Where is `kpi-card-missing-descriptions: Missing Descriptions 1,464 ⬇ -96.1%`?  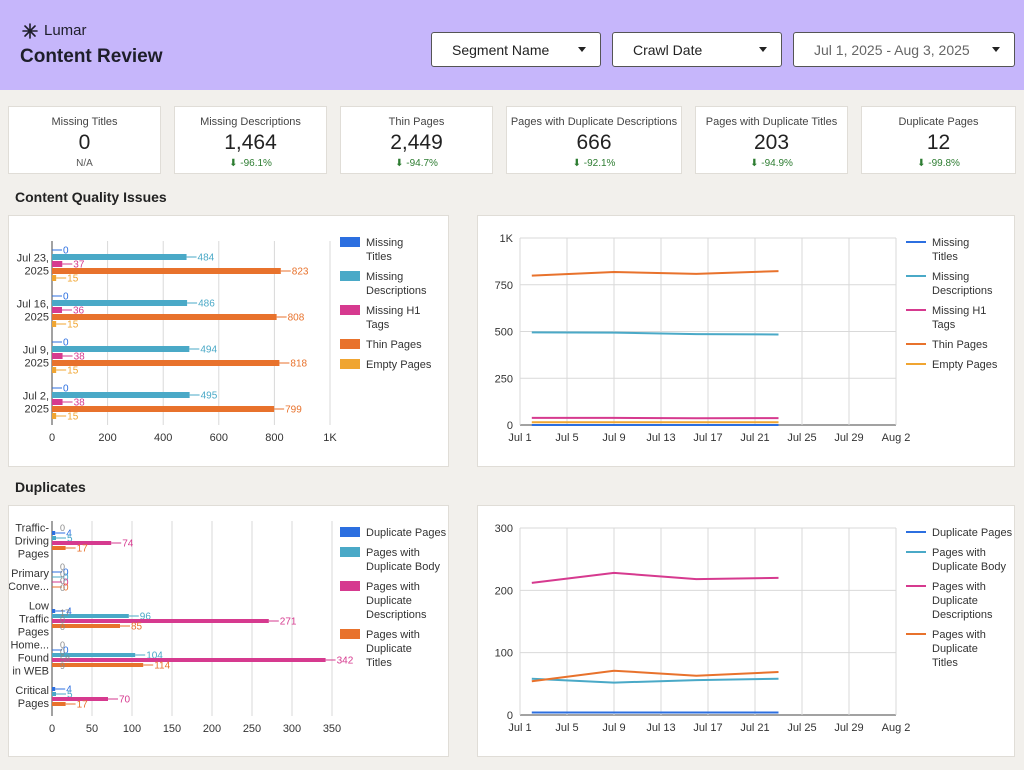 kpi-card-missing-descriptions: Missing Descriptions 1,464 ⬇ -96.1% is located at coordinates (250, 140).